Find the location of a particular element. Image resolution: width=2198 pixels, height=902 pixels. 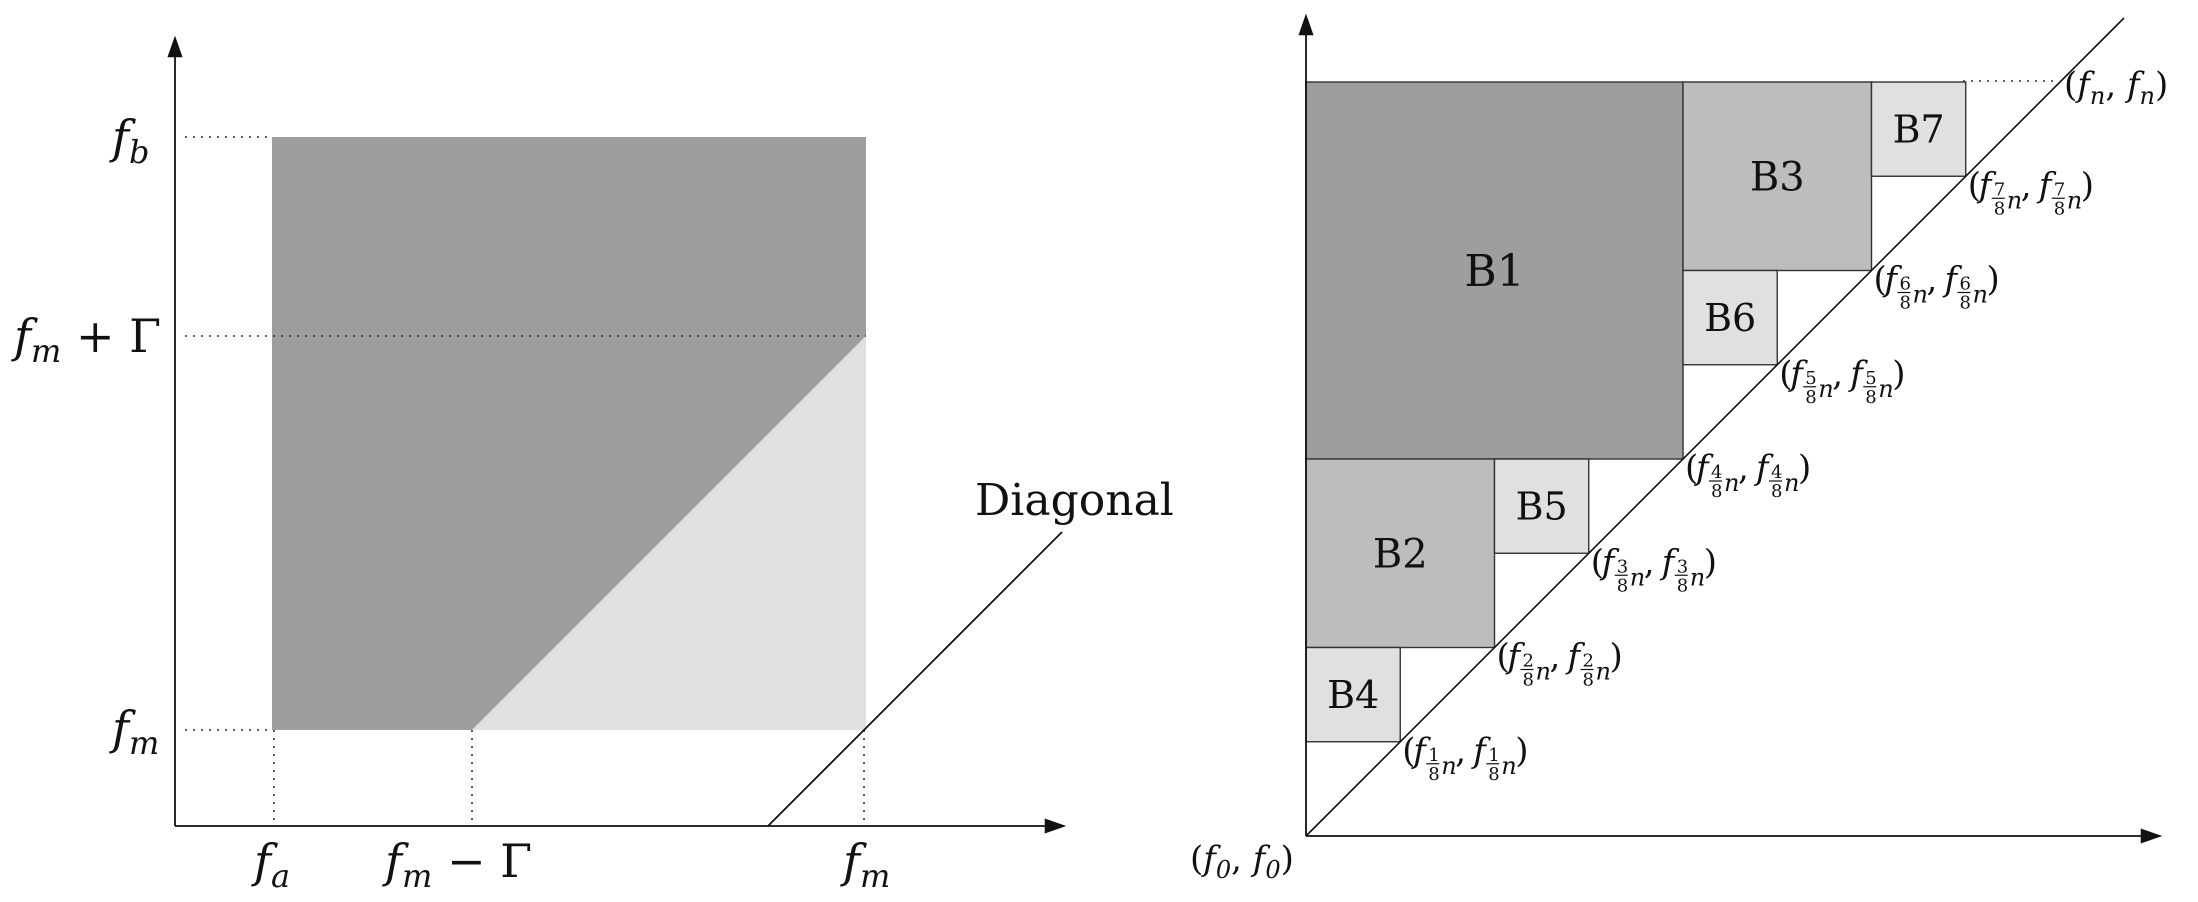

origin-point-label: (f0, f0) is located at coordinates (1242, 861).